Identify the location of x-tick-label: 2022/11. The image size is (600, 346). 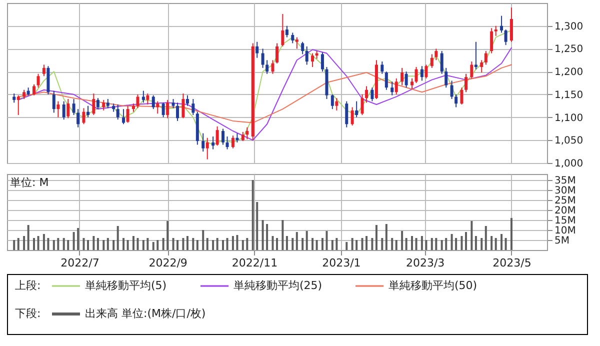
(255, 263).